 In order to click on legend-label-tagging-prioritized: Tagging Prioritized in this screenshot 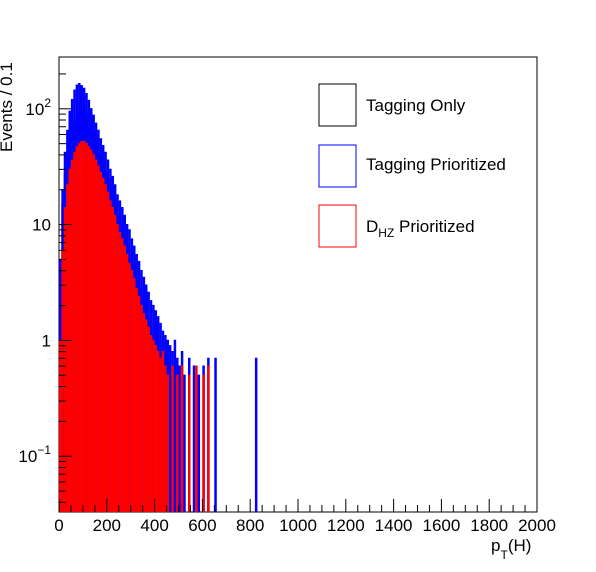, I will do `click(436, 164)`.